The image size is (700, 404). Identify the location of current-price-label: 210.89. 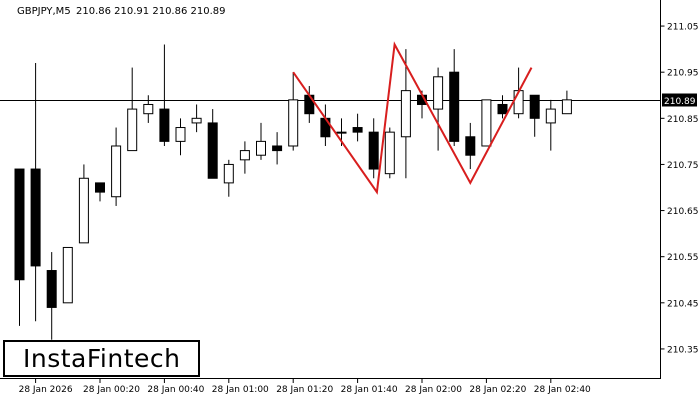
(680, 102).